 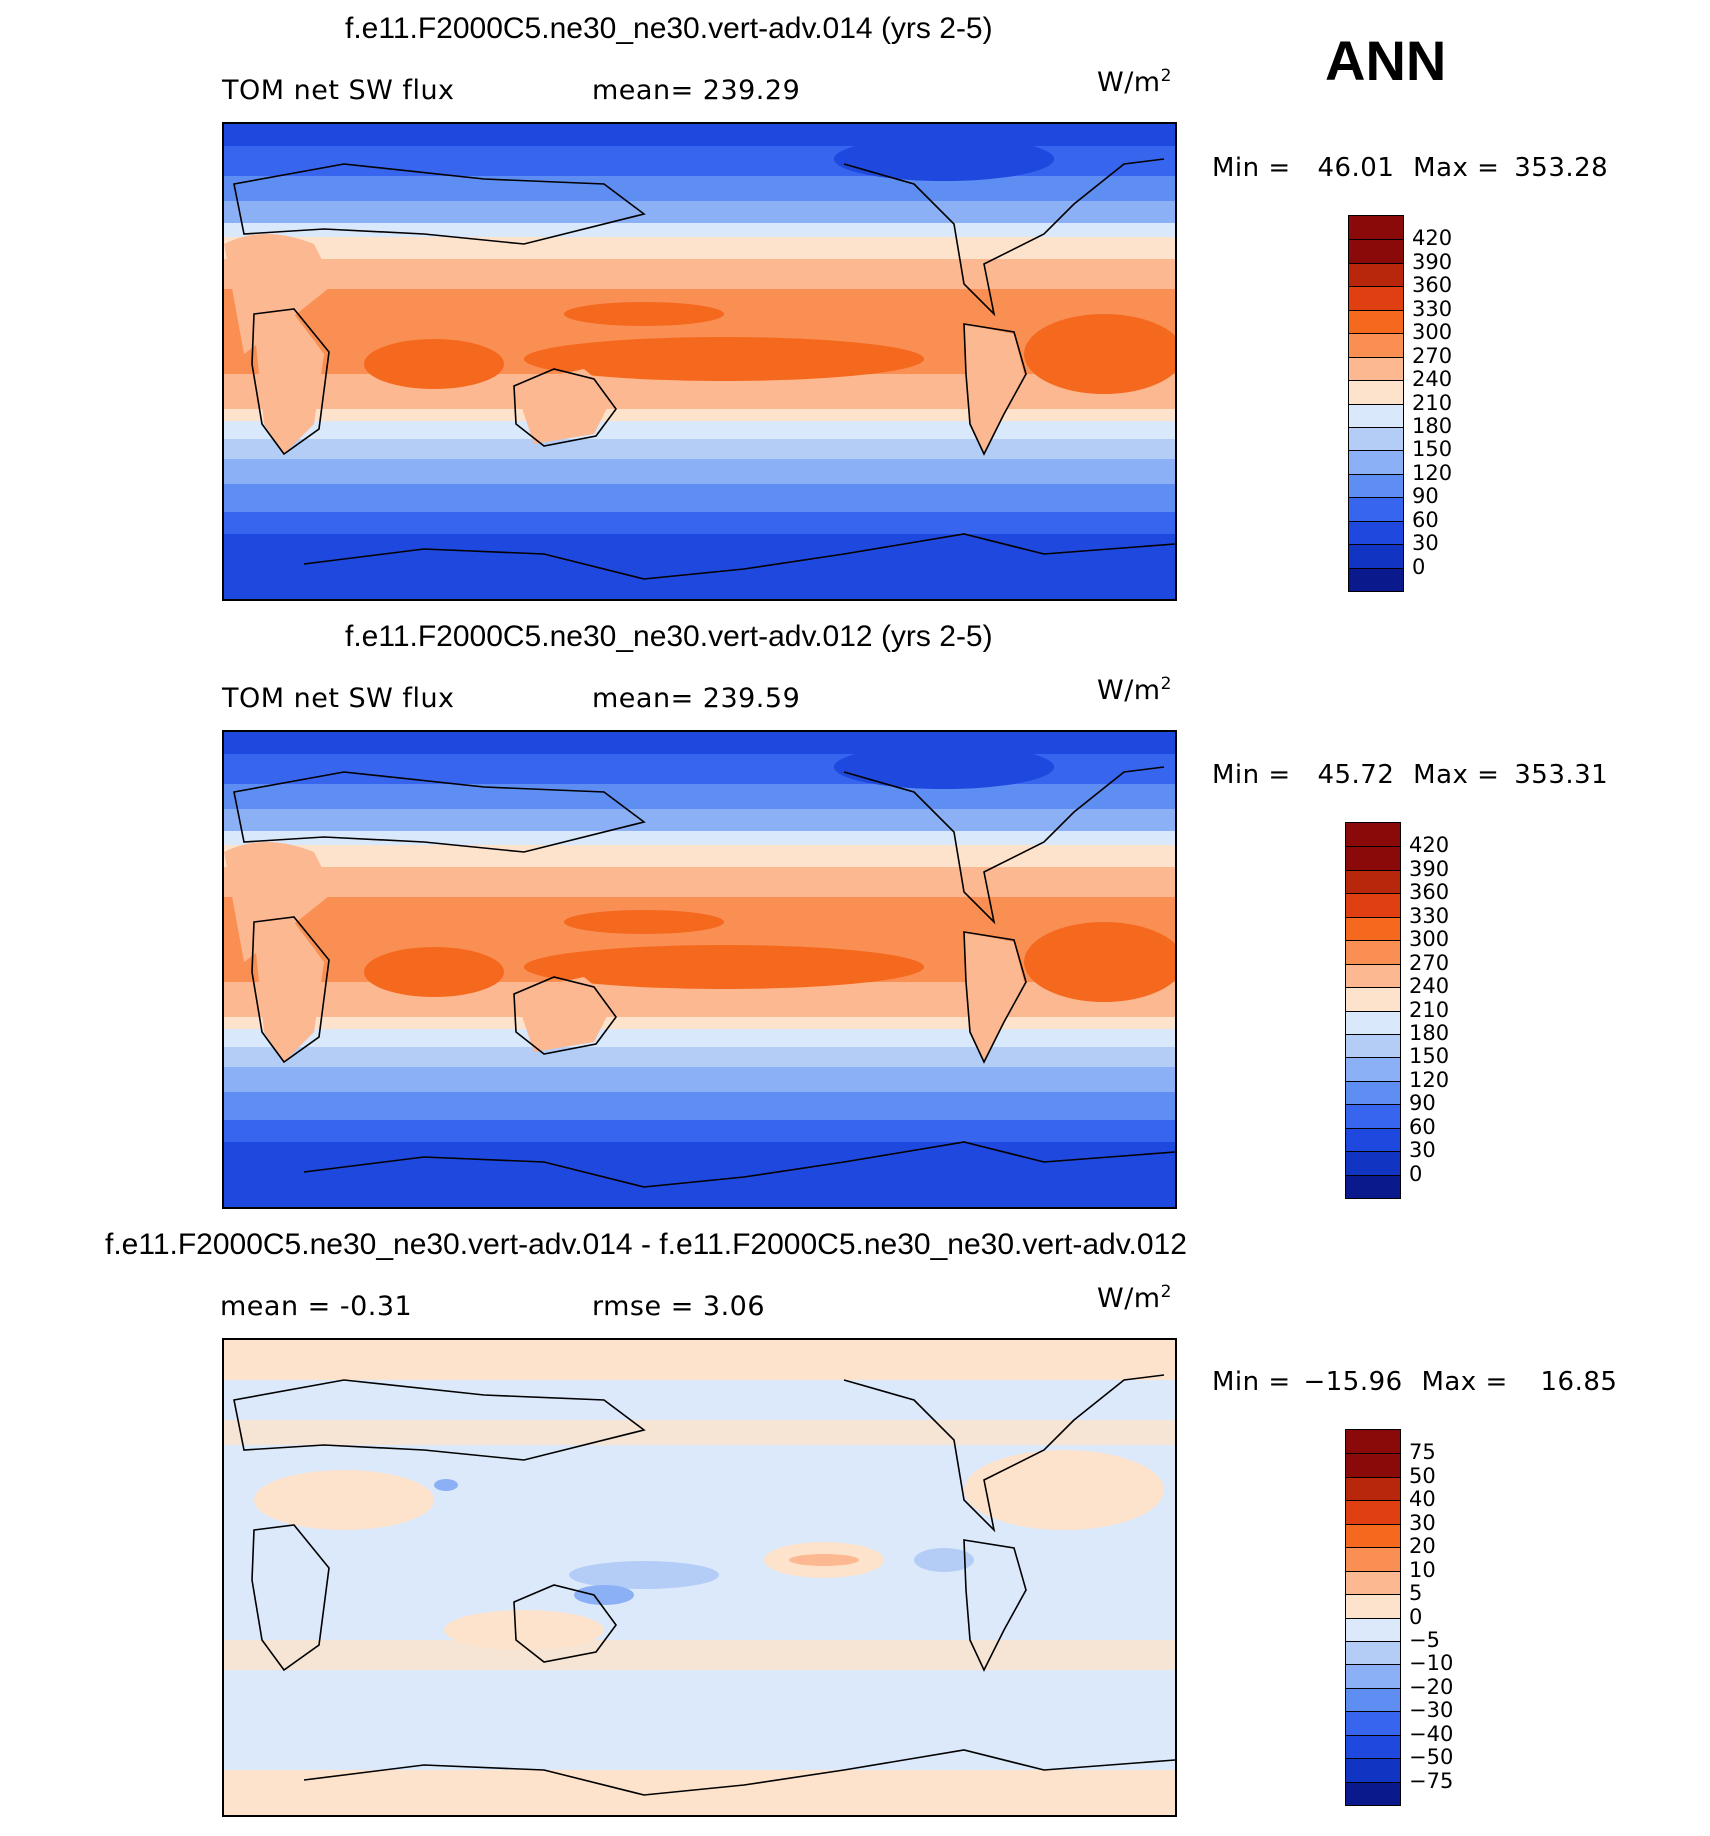 What do you see at coordinates (696, 698) in the screenshot?
I see `mean-label: mean= 239.59` at bounding box center [696, 698].